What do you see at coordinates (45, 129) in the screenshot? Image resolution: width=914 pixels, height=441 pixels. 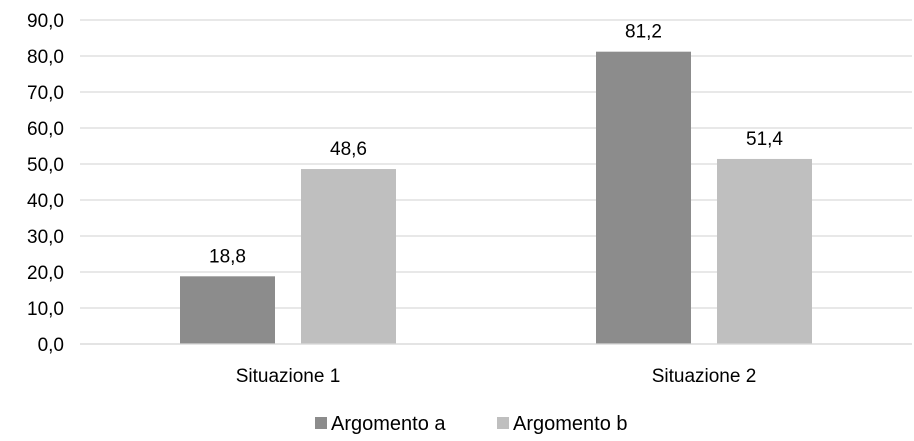 I see `y-tick-label: 60,0` at bounding box center [45, 129].